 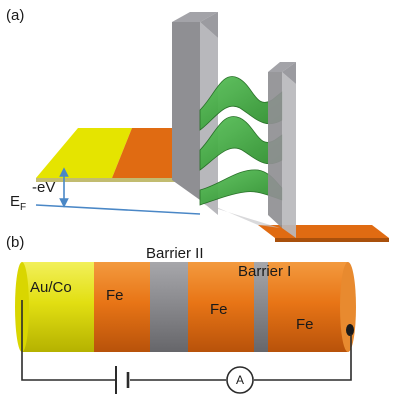 What do you see at coordinates (261, 307) in the screenshot?
I see `barrier-i-segment` at bounding box center [261, 307].